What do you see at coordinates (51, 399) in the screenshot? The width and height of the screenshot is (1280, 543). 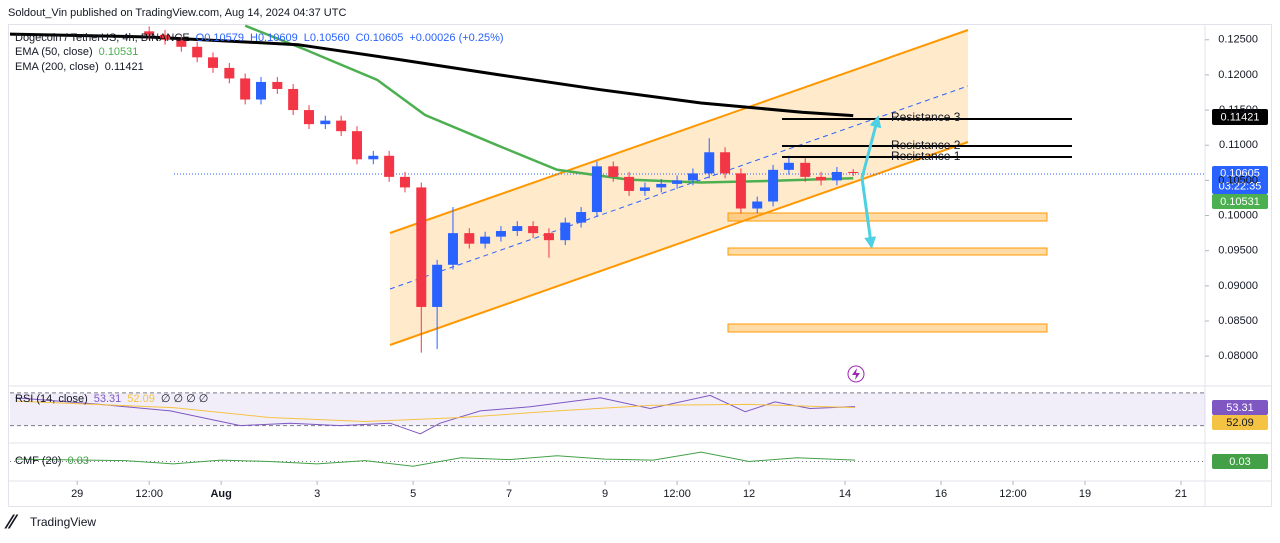 I see `legend-name: RSI (14, close)` at bounding box center [51, 399].